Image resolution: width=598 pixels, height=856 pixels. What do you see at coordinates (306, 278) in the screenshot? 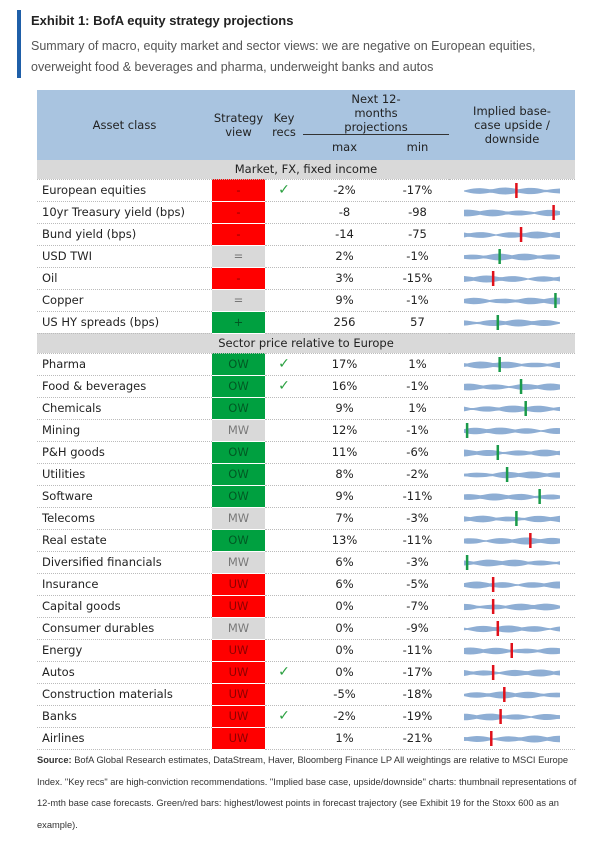
I see `table-row: Oil - 3% -15%` at bounding box center [306, 278].